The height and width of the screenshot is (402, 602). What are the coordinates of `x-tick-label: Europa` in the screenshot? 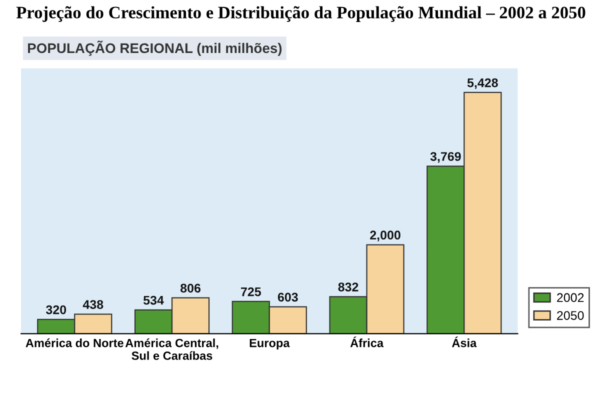 It's located at (270, 344).